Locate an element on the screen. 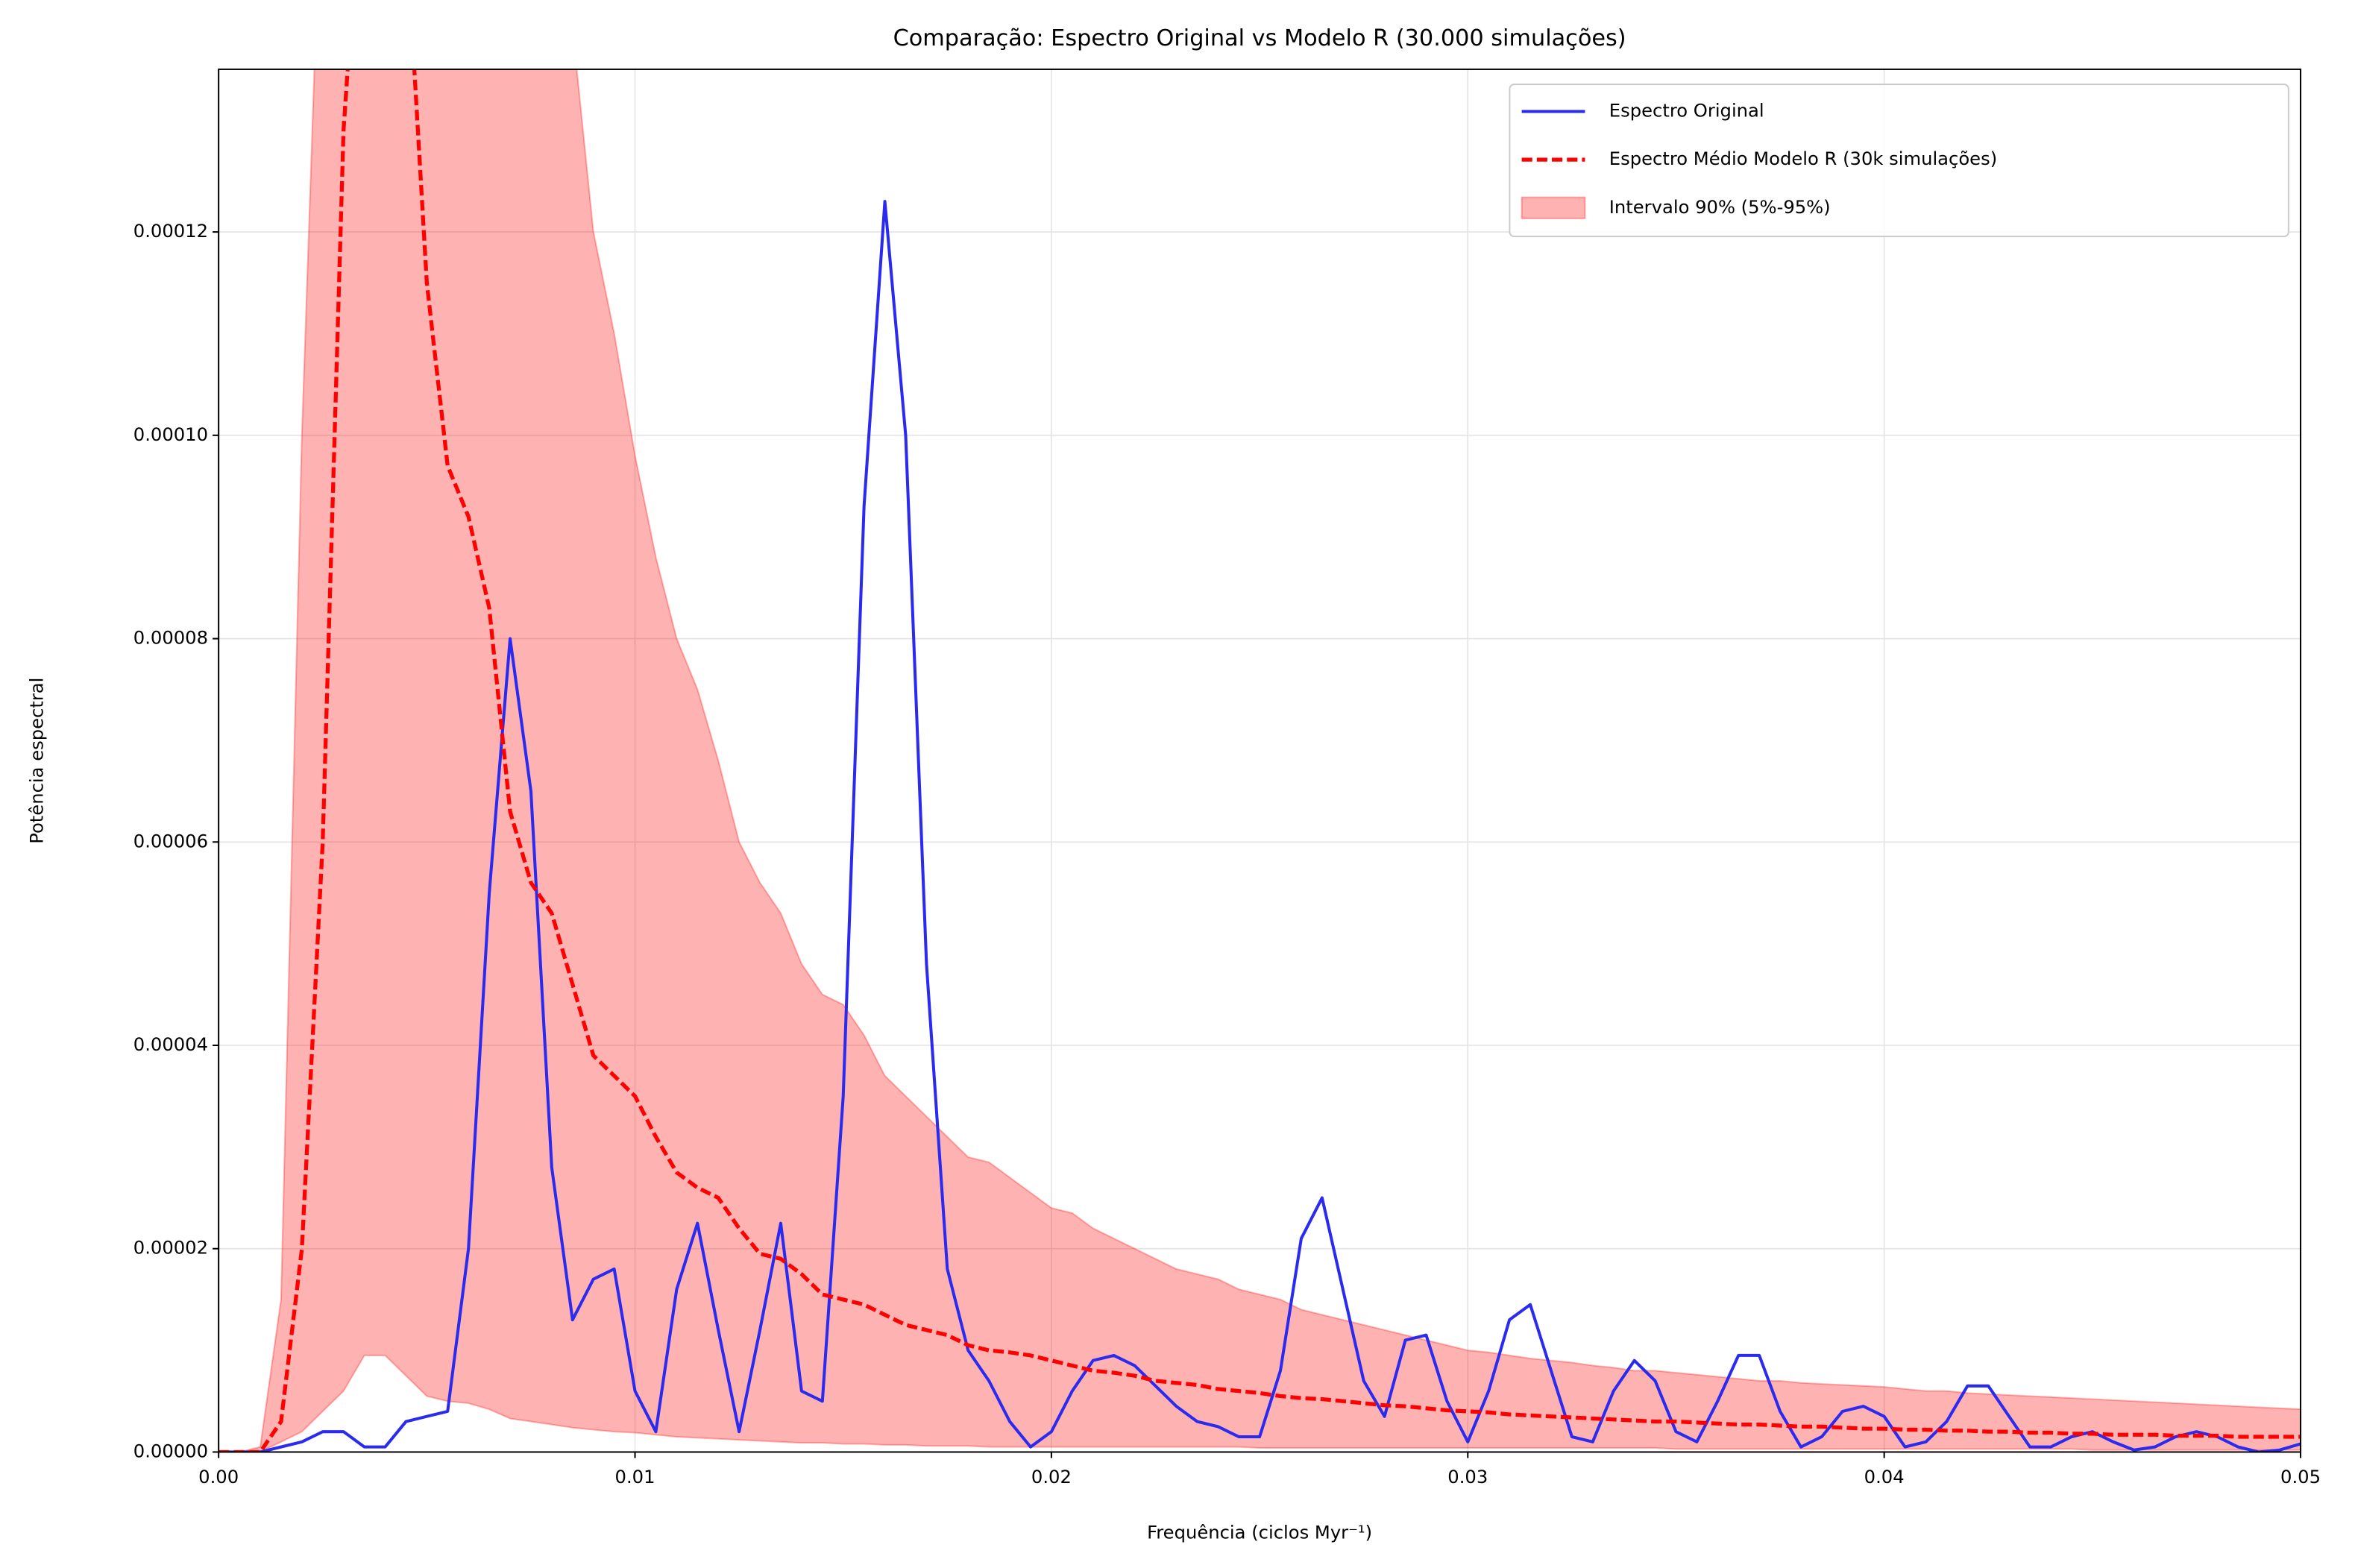  x-tick-label: 0.04 is located at coordinates (1884, 1476).